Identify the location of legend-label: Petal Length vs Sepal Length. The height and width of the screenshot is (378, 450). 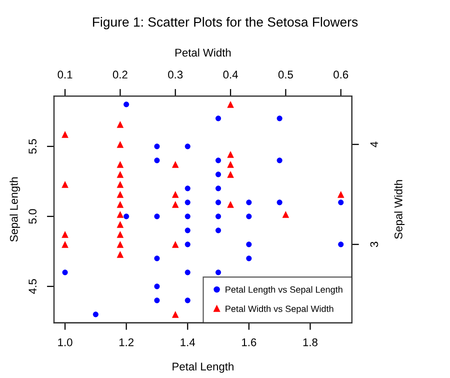
(284, 290).